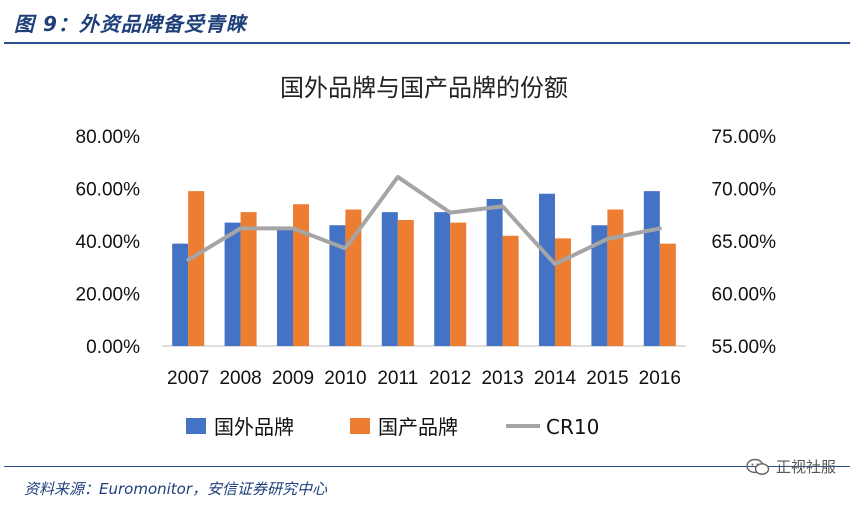 The height and width of the screenshot is (506, 854). Describe the element at coordinates (180, 294) in the screenshot. I see `bar-foreign-2007` at that location.